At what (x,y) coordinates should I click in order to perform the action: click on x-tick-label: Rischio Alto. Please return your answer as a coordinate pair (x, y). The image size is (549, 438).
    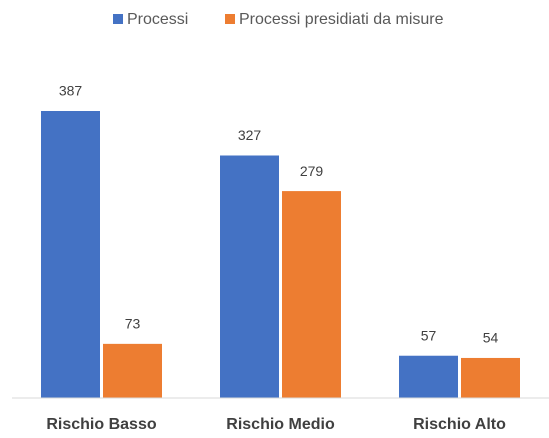
    Looking at the image, I should click on (459, 424).